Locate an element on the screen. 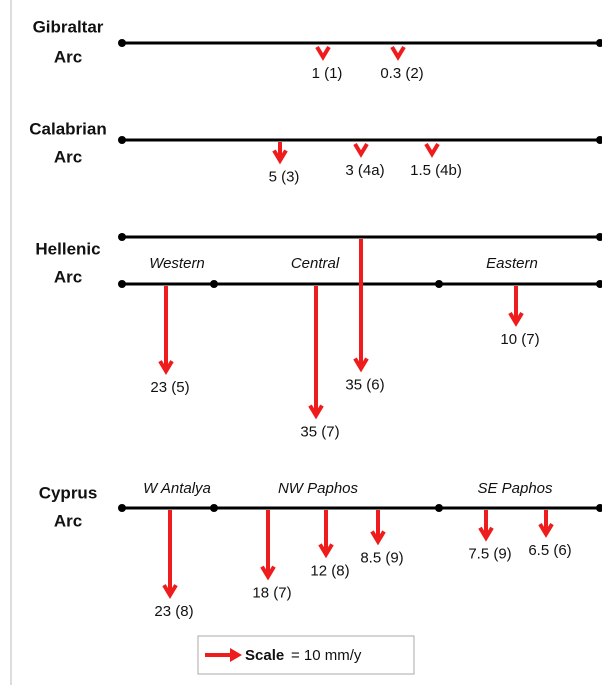  arc-title: Gibraltar is located at coordinates (68, 26).